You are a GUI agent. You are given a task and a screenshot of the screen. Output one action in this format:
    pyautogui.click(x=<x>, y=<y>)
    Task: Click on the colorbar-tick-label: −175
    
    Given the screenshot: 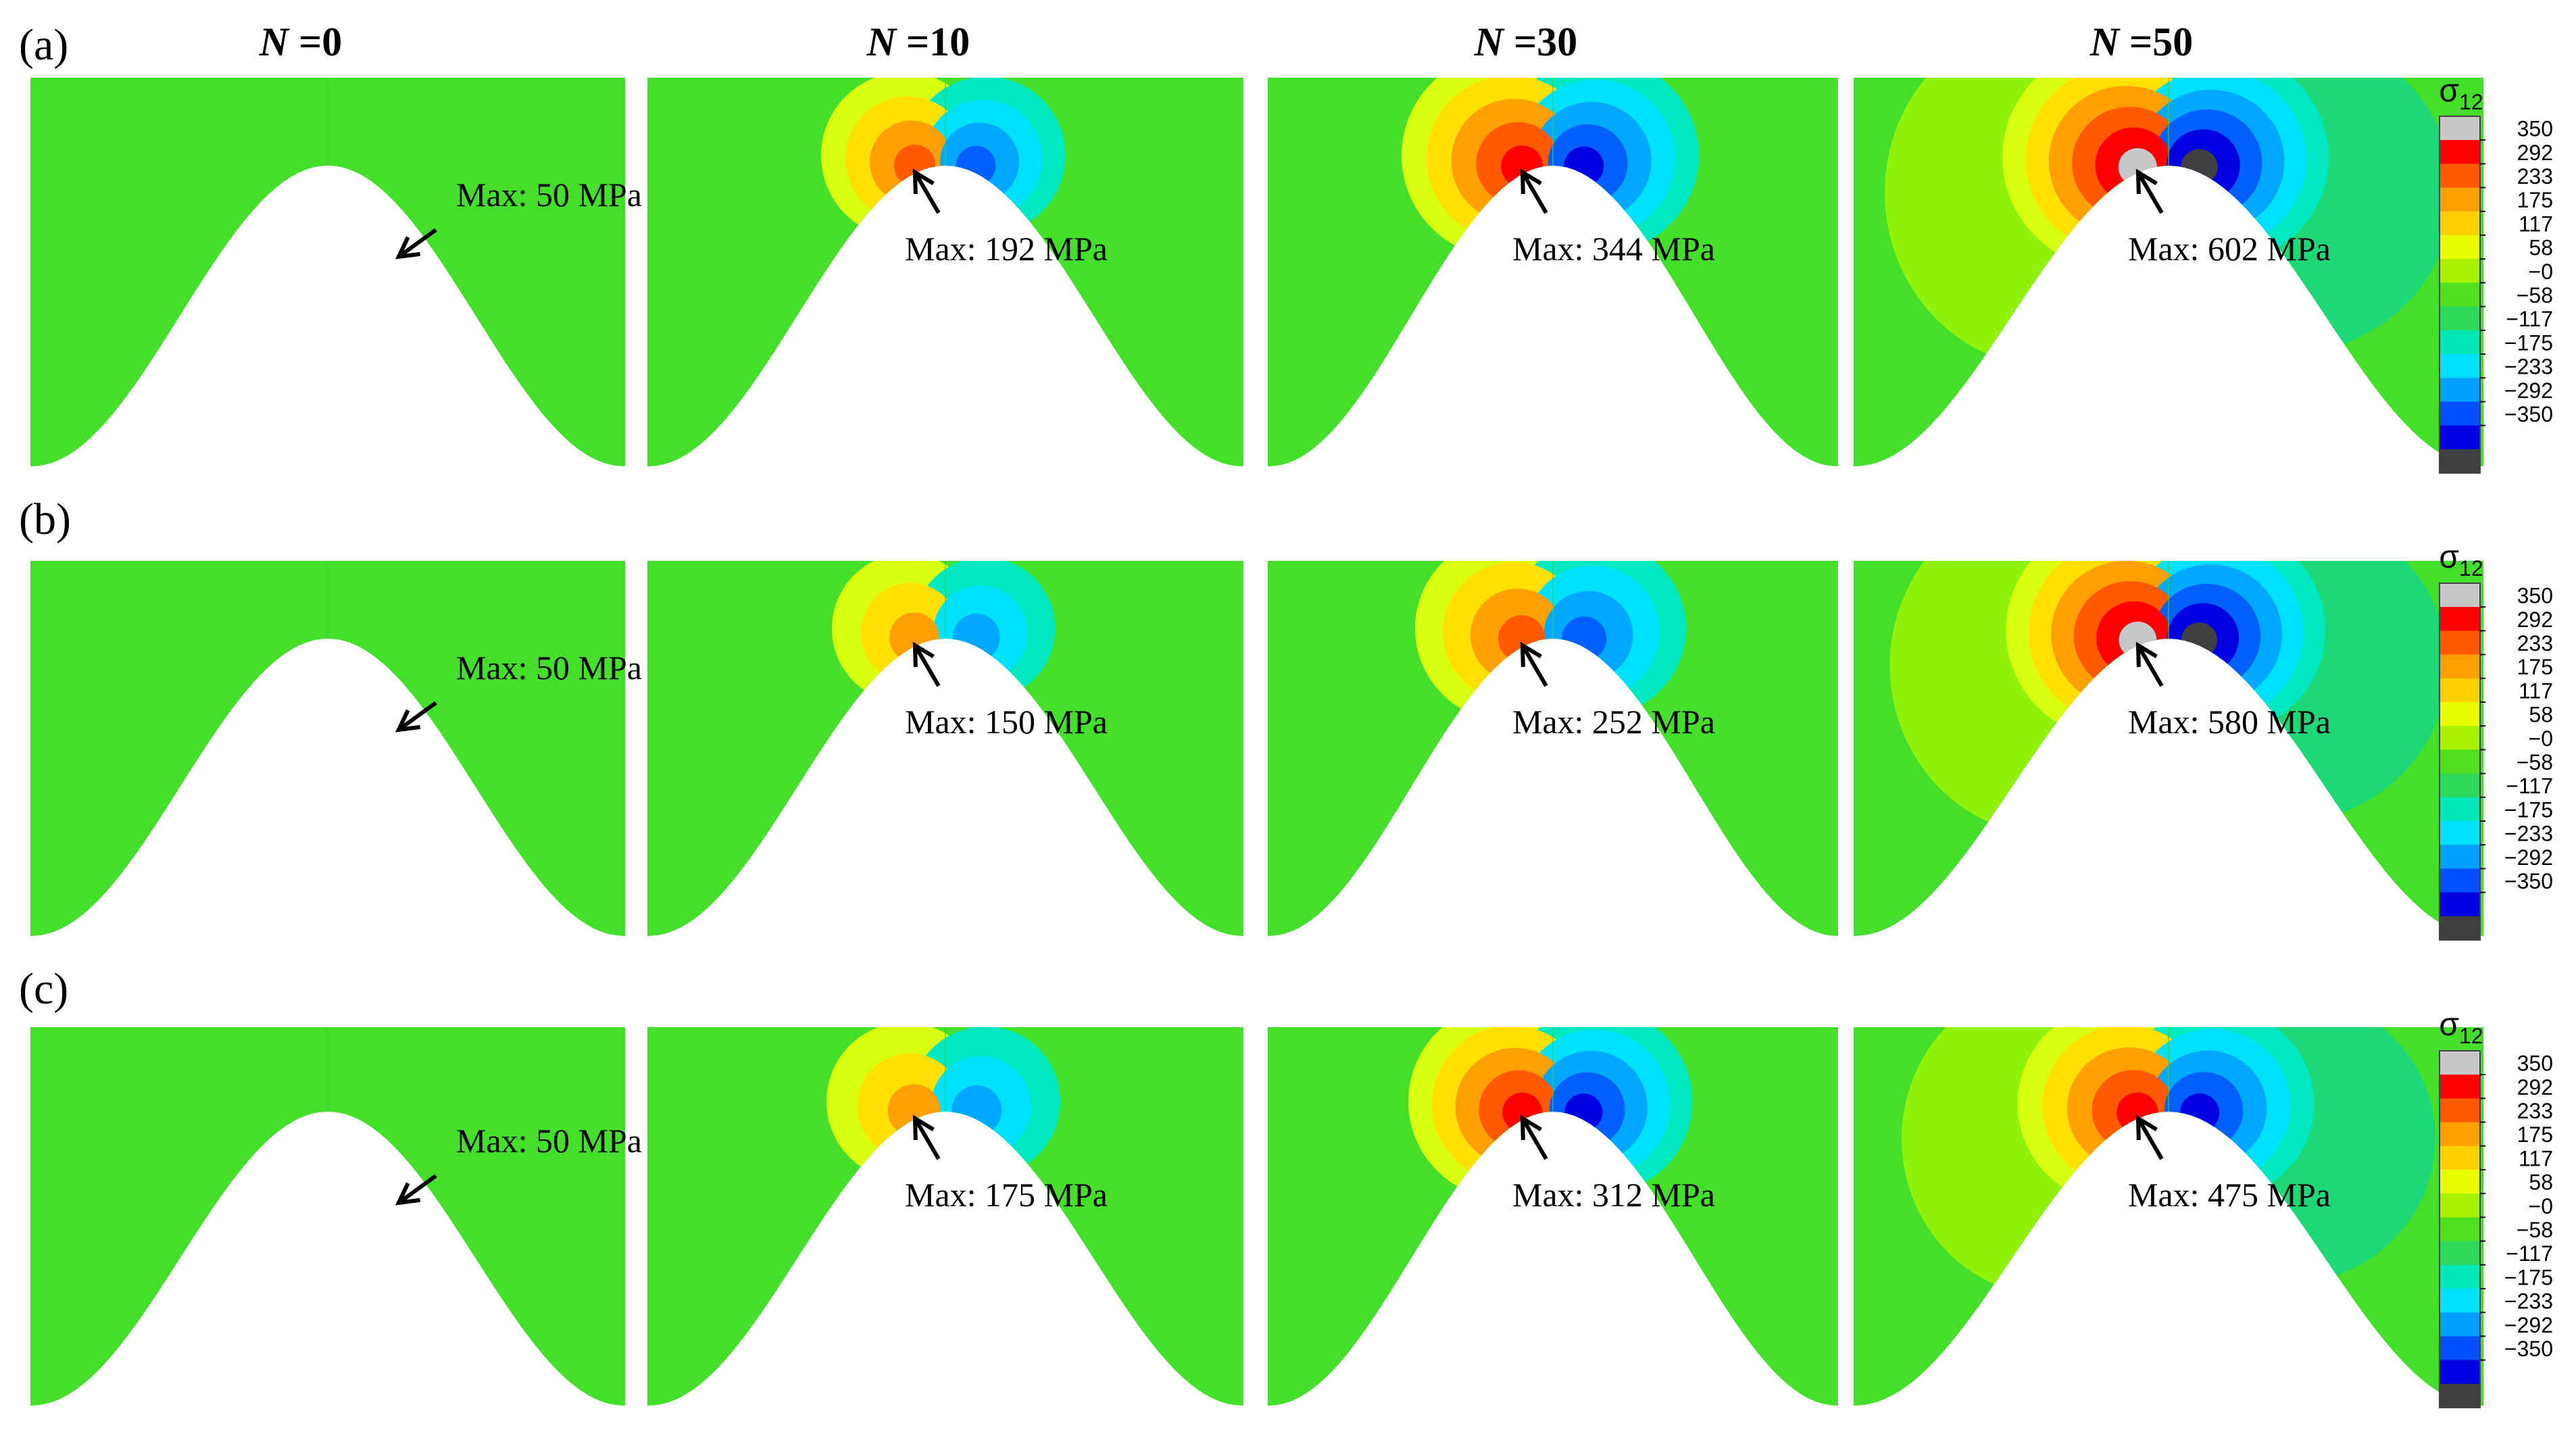 What is the action you would take?
    pyautogui.click(x=2529, y=809)
    